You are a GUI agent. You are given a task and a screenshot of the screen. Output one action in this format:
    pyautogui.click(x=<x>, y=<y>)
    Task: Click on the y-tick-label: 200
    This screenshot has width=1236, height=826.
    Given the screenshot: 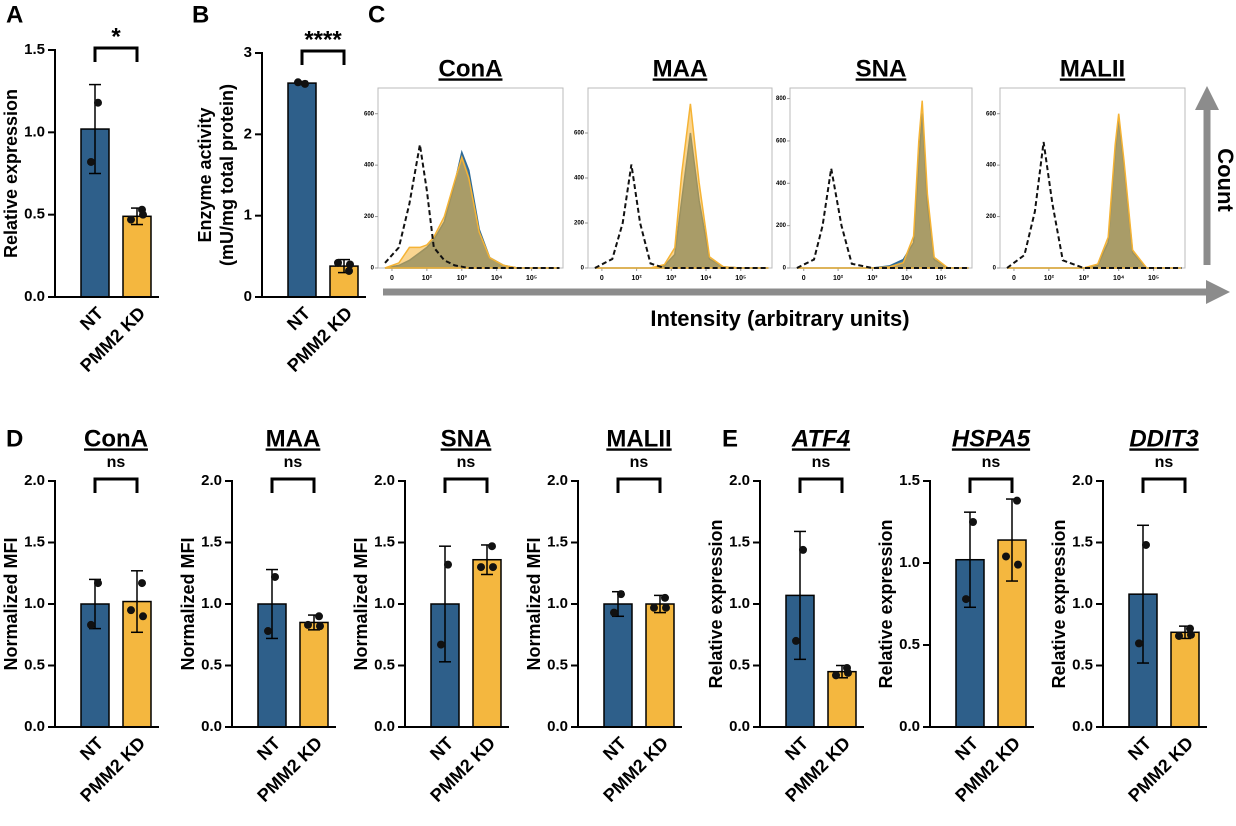 What is the action you would take?
    pyautogui.click(x=579, y=224)
    